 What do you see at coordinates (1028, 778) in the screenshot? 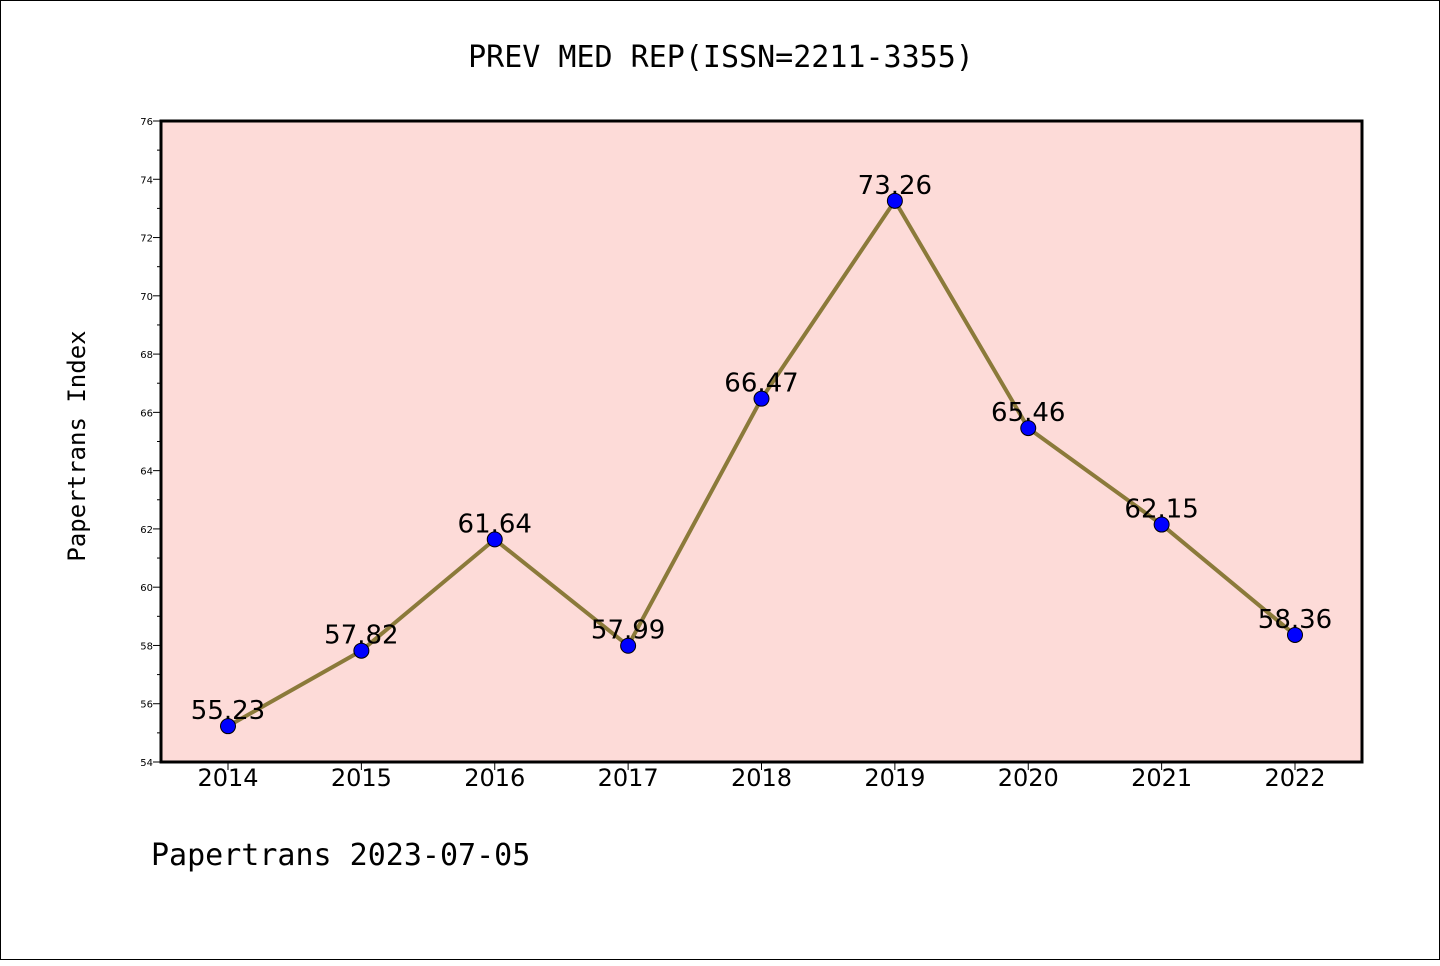
I see `x-tick-label: 2020` at bounding box center [1028, 778].